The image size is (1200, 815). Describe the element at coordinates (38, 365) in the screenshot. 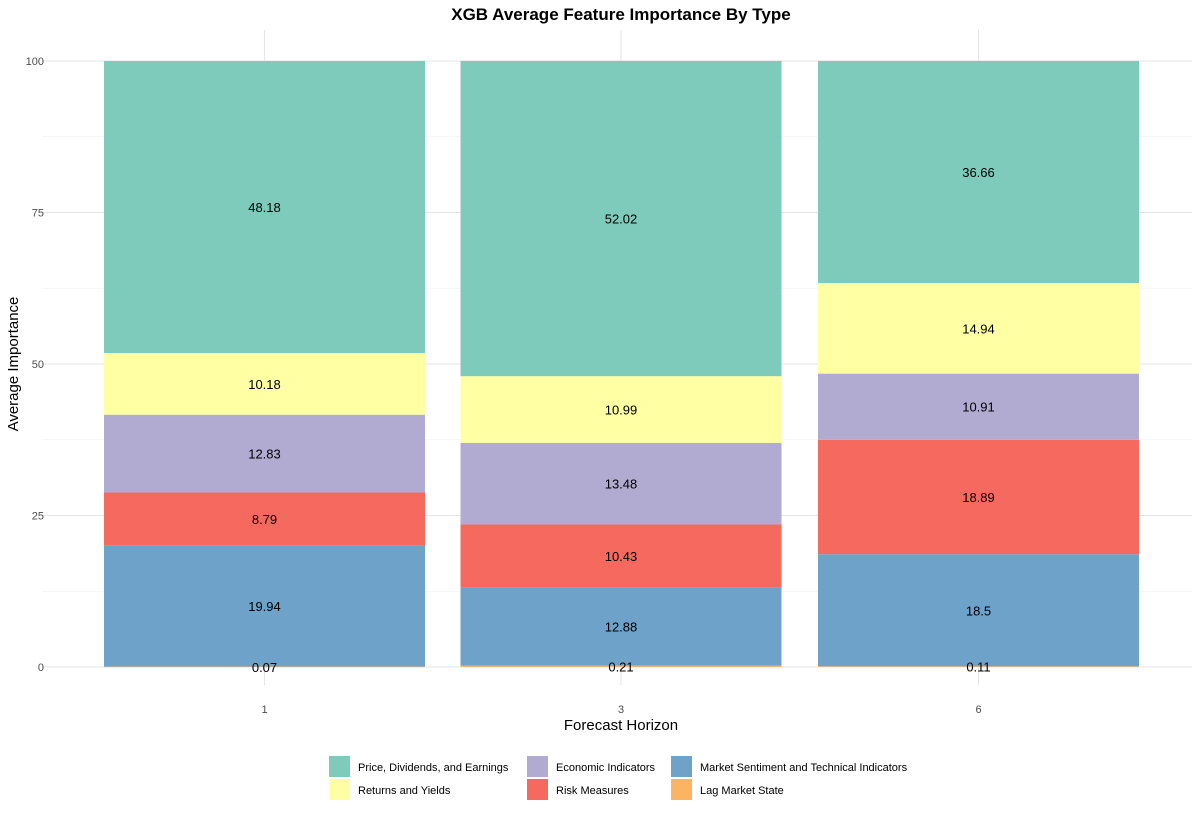

I see `y-tick-label: 50` at that location.